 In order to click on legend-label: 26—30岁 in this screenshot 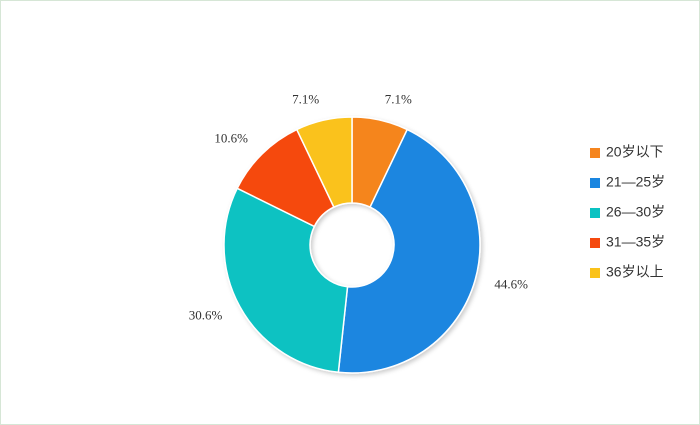, I will do `click(635, 212)`.